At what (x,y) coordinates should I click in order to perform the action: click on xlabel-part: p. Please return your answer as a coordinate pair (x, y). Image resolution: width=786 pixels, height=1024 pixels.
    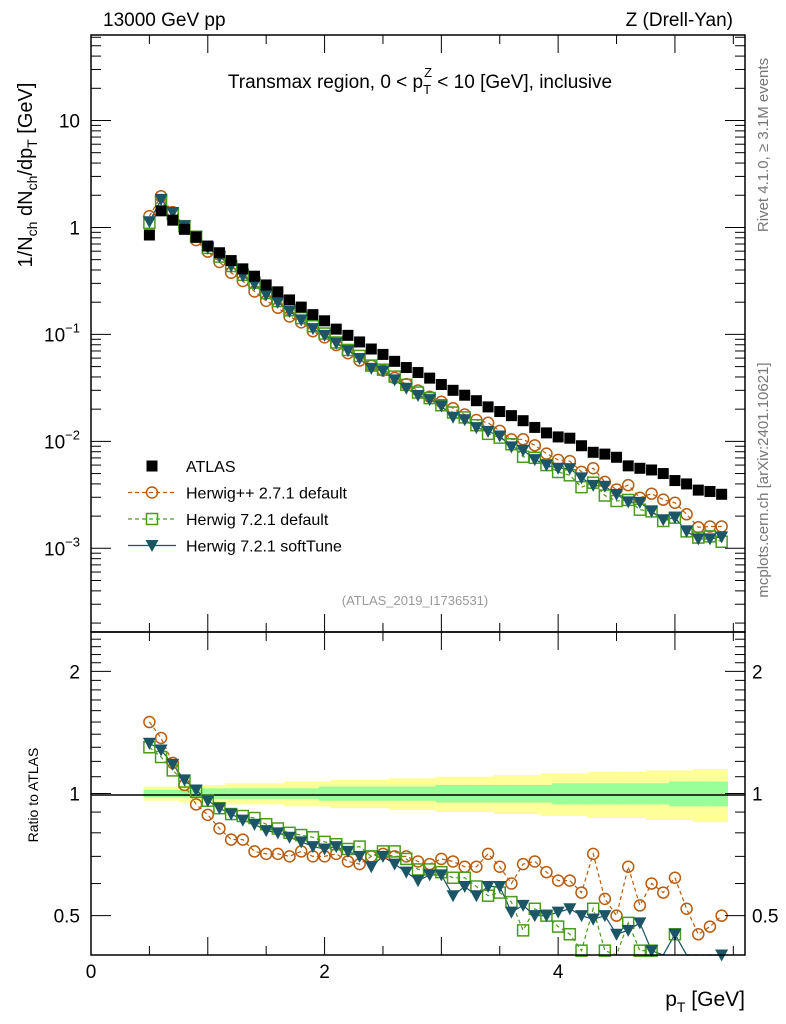
    Looking at the image, I should click on (671, 999).